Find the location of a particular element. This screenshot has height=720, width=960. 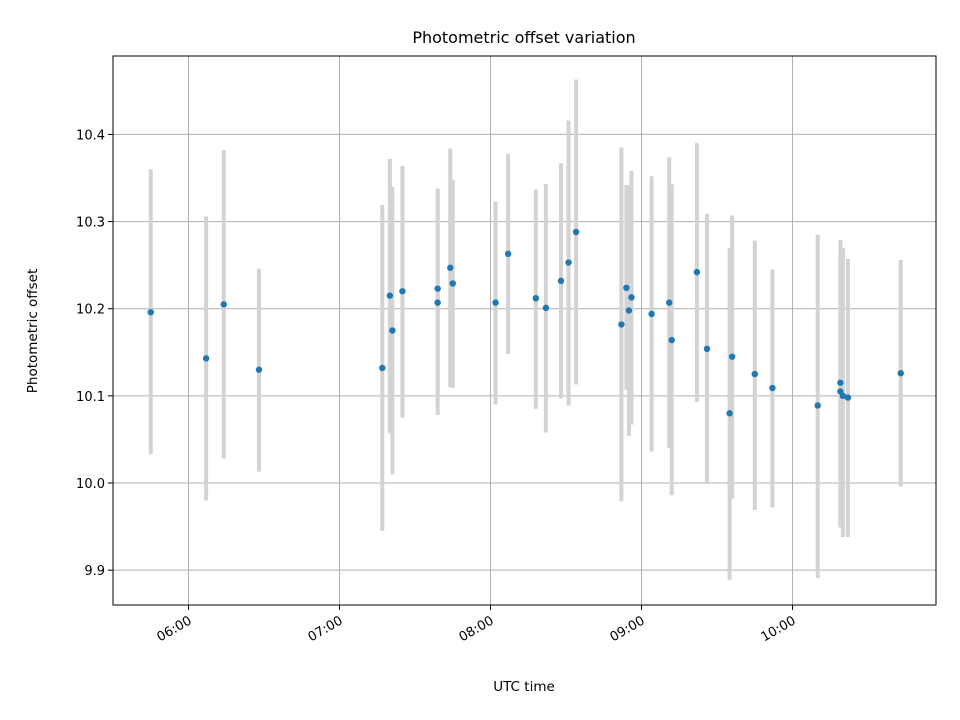

y-tick-label: 10.0 is located at coordinates (90, 484).